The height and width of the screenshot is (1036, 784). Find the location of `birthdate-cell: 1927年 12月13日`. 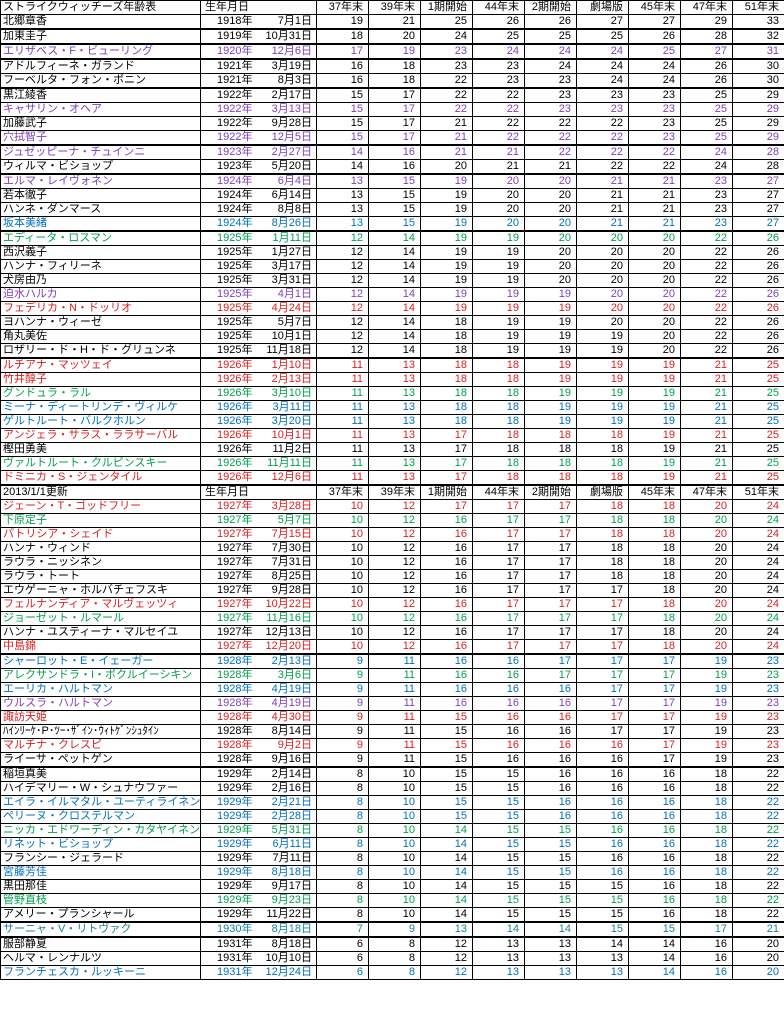

birthdate-cell: 1927年 12月13日 is located at coordinates (258, 632).